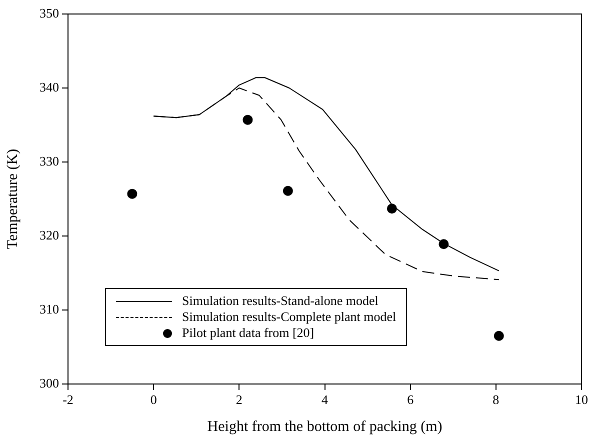 The image size is (591, 438). Describe the element at coordinates (324, 426) in the screenshot. I see `x-axis-title: Height from the bottom of packing (m)` at that location.